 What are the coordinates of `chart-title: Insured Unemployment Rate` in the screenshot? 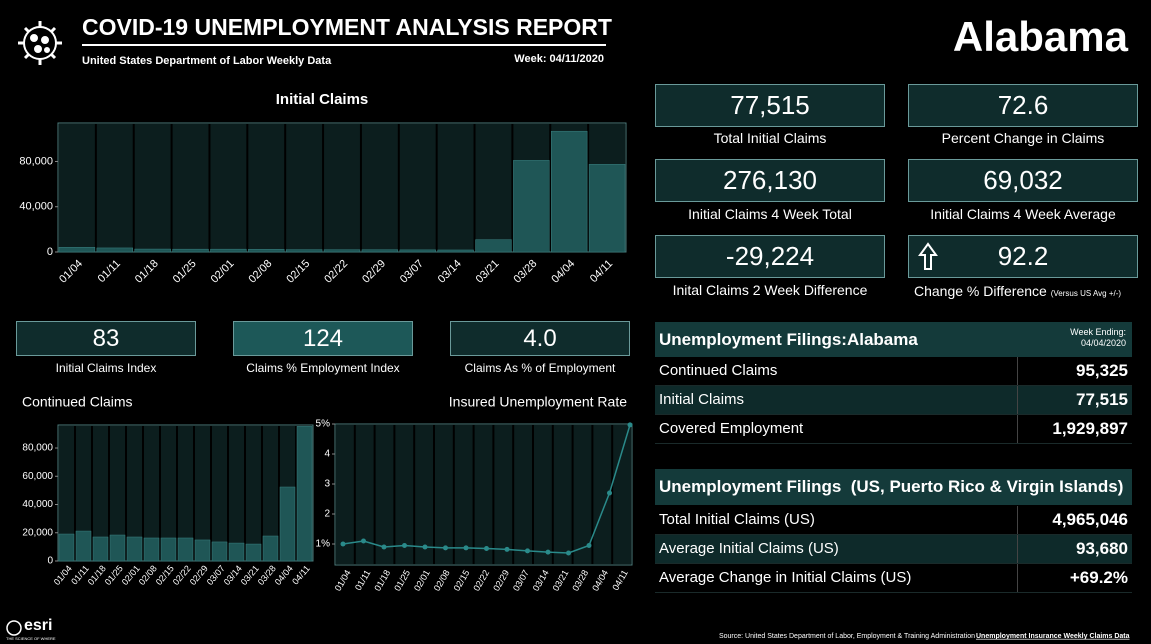 It's located at (538, 402).